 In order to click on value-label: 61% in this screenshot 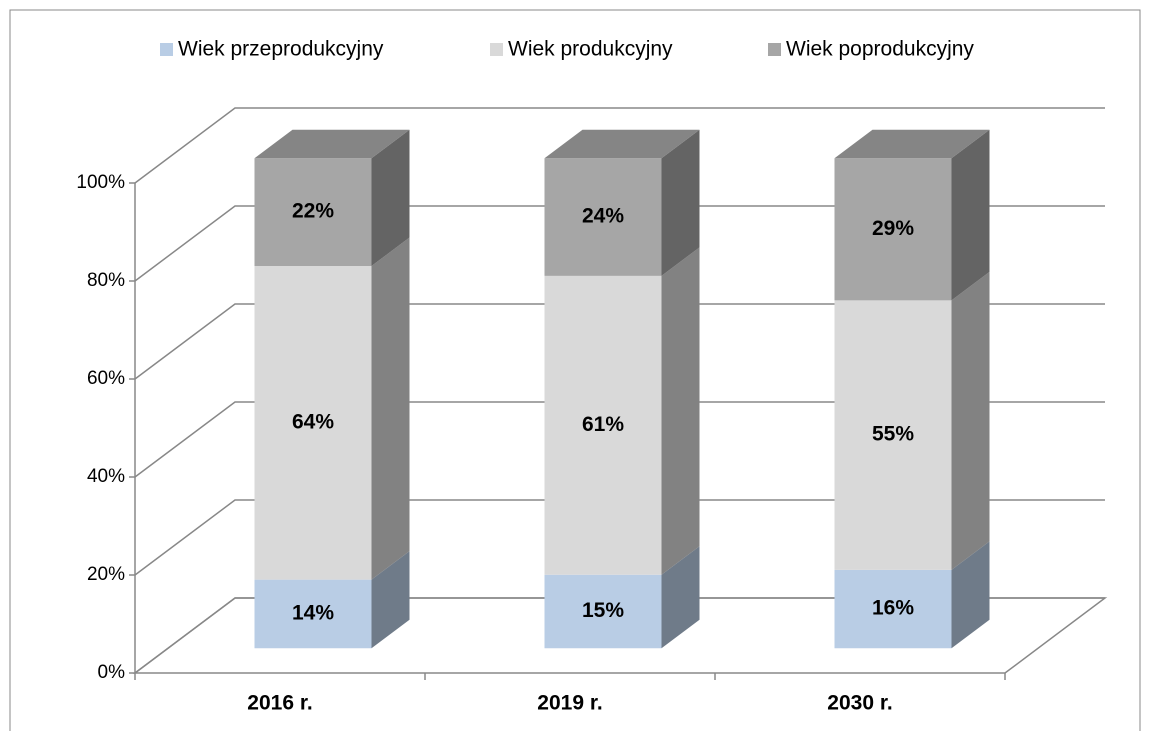, I will do `click(603, 424)`.